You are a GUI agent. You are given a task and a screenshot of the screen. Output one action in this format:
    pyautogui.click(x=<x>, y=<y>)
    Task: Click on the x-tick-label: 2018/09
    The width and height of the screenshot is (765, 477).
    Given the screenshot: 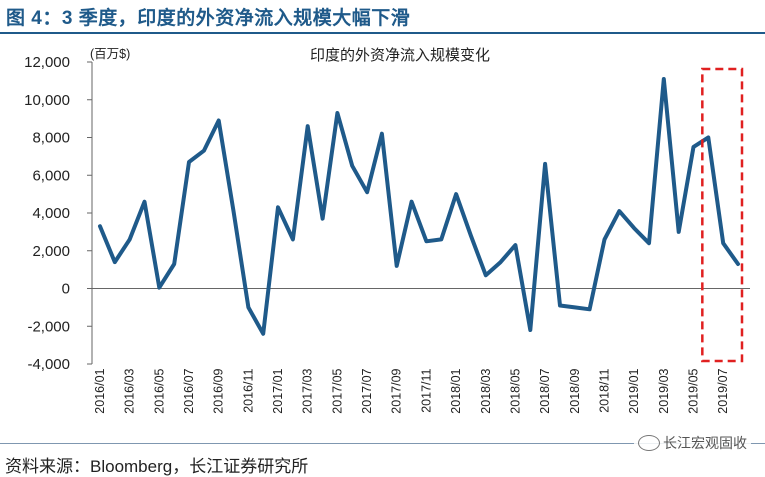 What is the action you would take?
    pyautogui.click(x=575, y=390)
    